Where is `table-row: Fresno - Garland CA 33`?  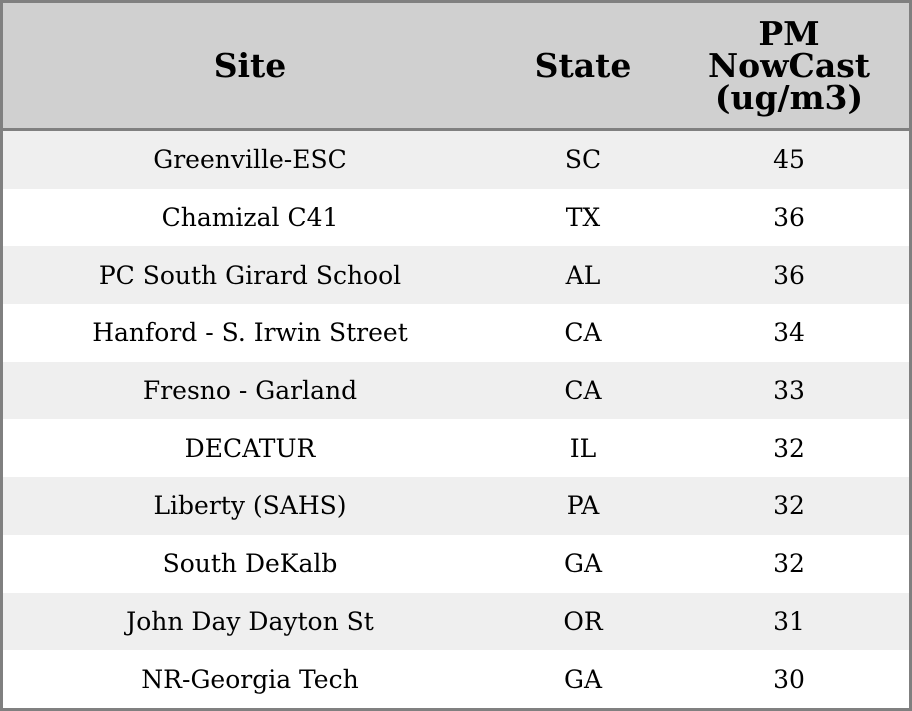 table-row: Fresno - Garland CA 33 is located at coordinates (456, 390).